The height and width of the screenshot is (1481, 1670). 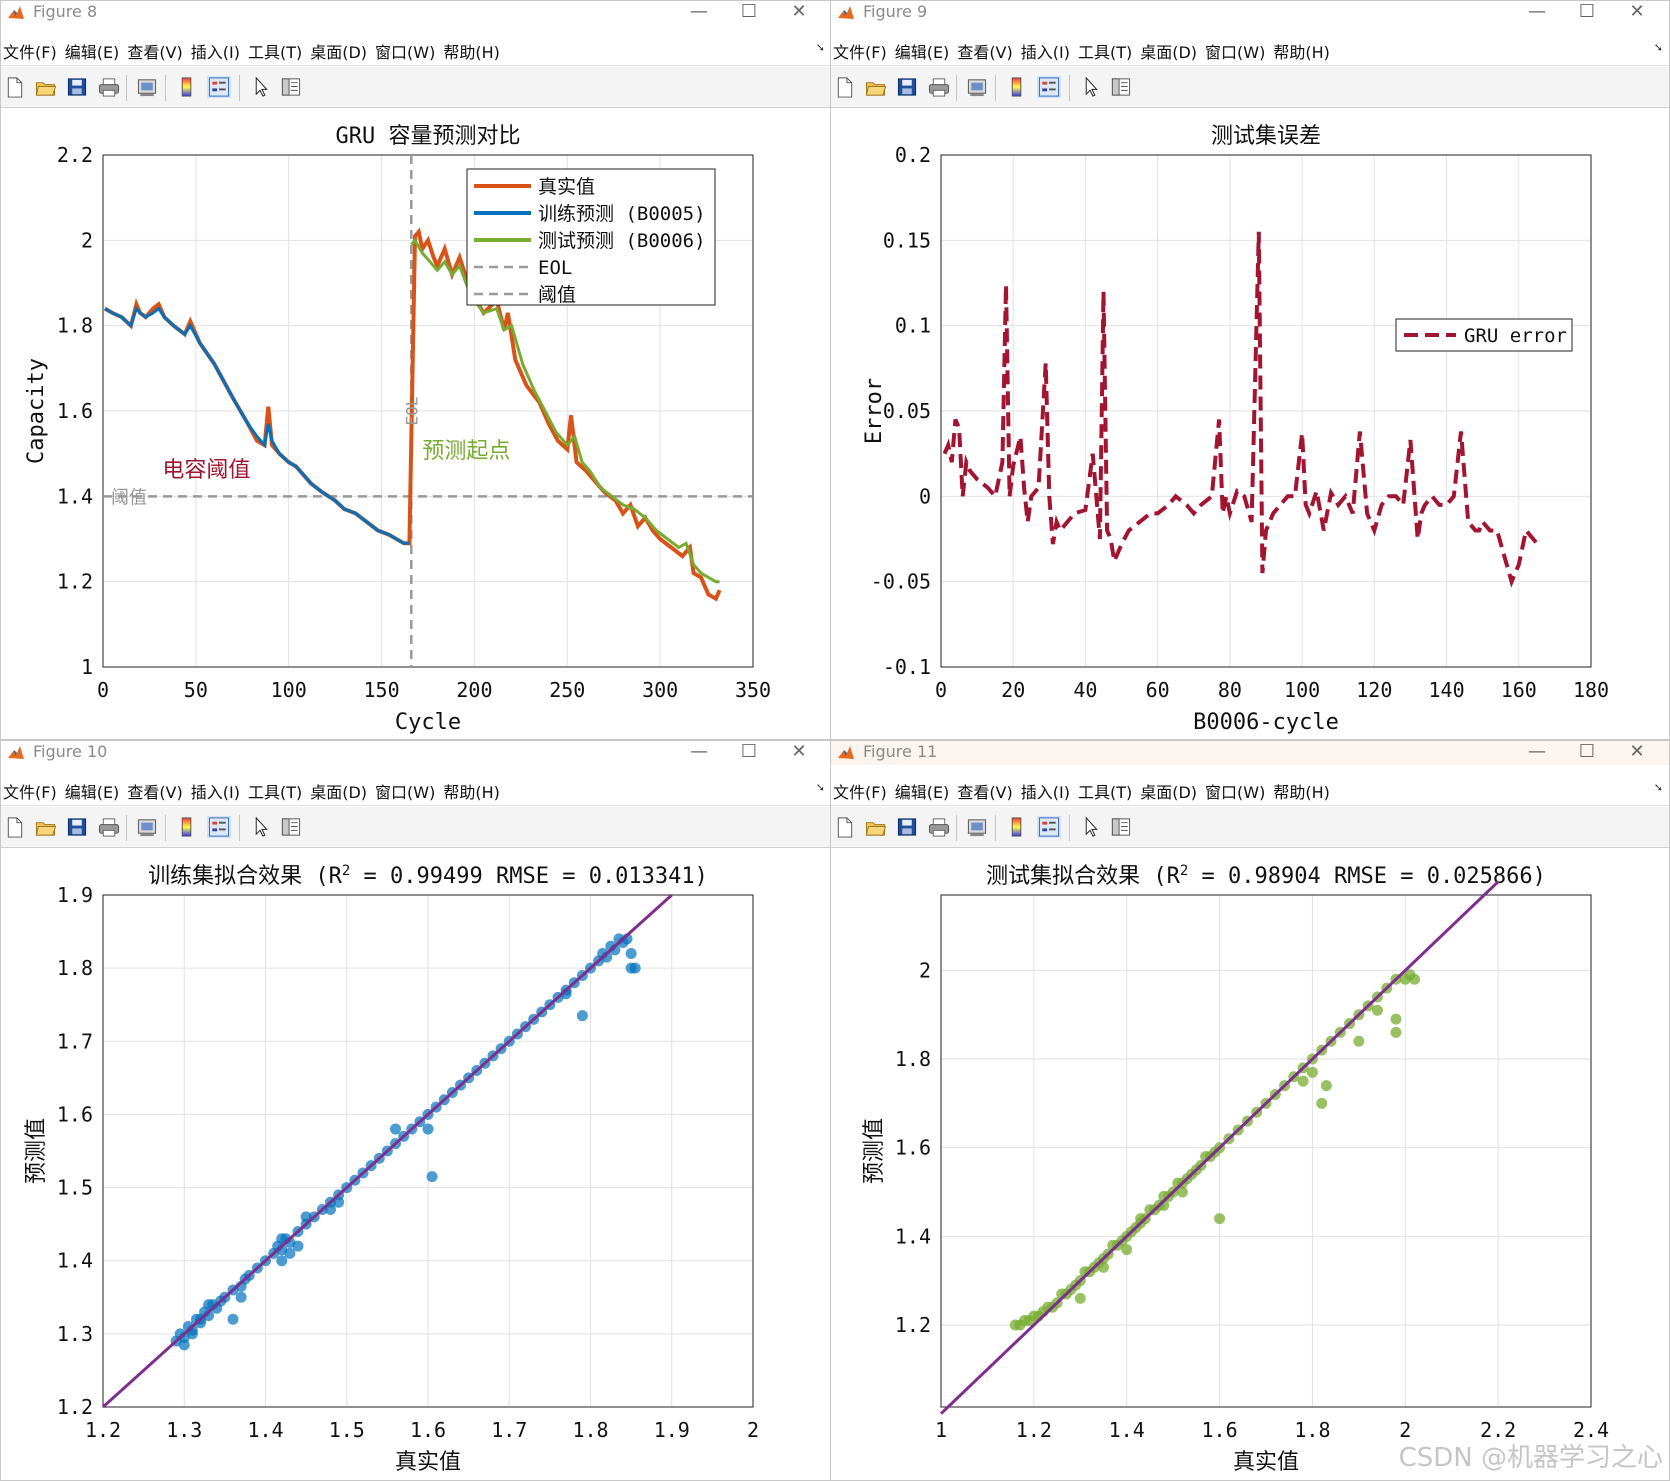 What do you see at coordinates (87, 240) in the screenshot?
I see `y-tick-label: 2` at bounding box center [87, 240].